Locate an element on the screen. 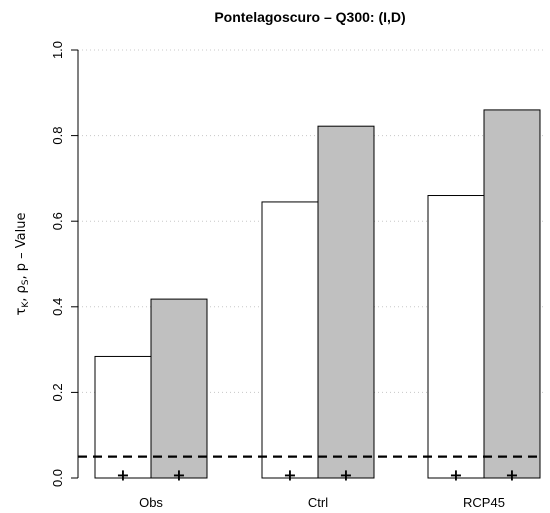 The height and width of the screenshot is (513, 550). y-axis-label-sep: , is located at coordinates (21, 297).